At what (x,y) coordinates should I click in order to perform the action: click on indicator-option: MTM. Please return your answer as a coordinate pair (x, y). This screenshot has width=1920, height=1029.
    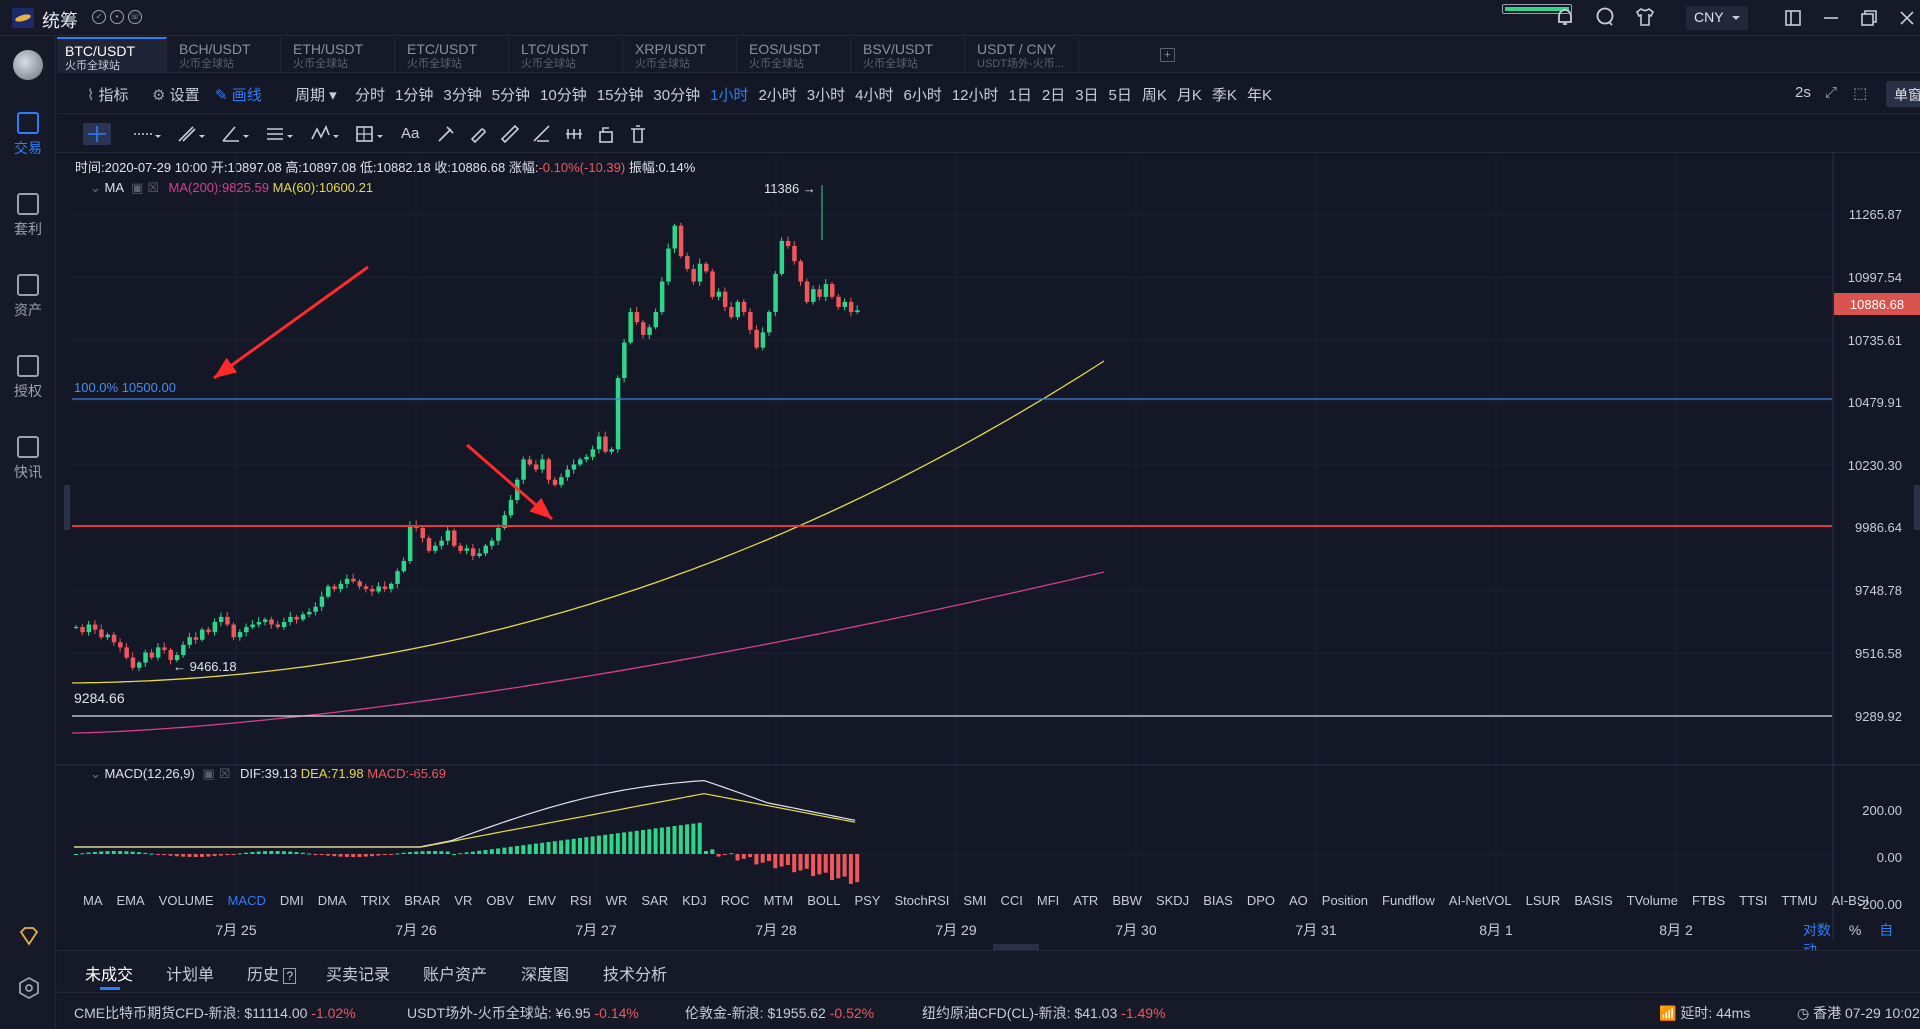
    Looking at the image, I should click on (778, 900).